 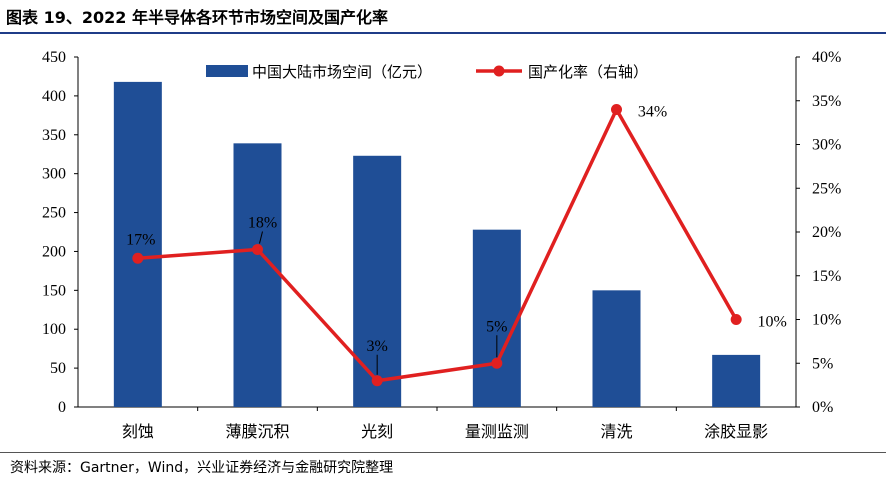 What do you see at coordinates (826, 101) in the screenshot?
I see `right-tick-label: 35%` at bounding box center [826, 101].